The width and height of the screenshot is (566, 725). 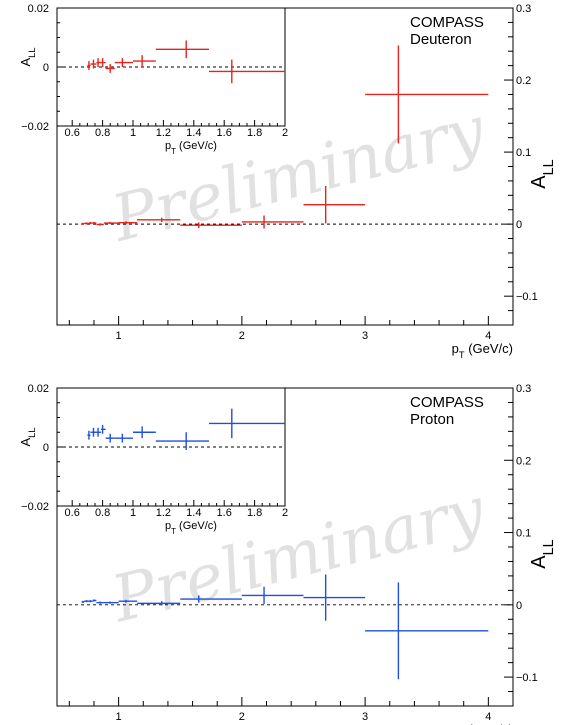 What do you see at coordinates (432, 419) in the screenshot?
I see `target-label: Proton` at bounding box center [432, 419].